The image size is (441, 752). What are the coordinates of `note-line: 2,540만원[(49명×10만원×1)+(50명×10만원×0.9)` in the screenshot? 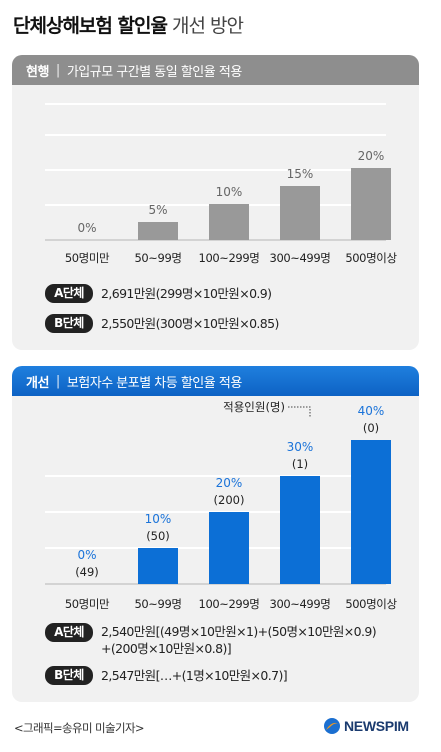 It's located at (239, 631).